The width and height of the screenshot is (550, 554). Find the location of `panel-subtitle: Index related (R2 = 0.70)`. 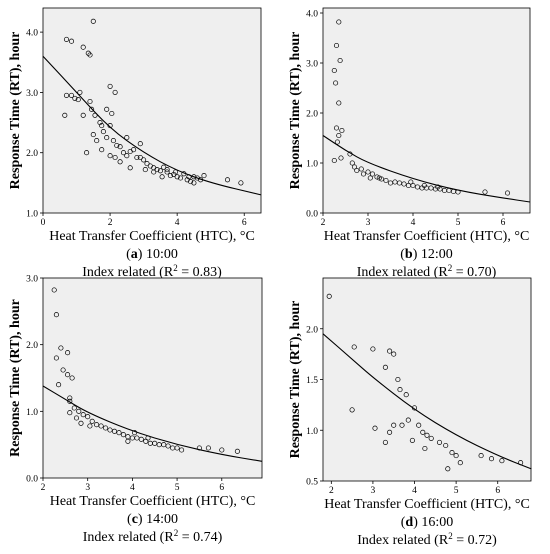

panel-subtitle: Index related (R2 = 0.70) is located at coordinates (427, 271).